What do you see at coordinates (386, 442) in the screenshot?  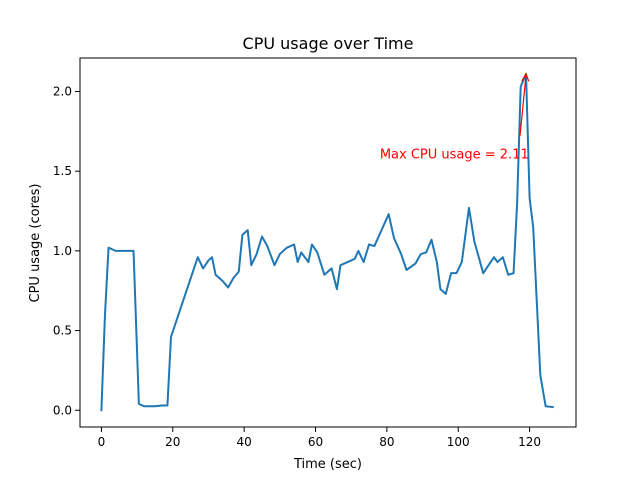 I see `x-tick-label: 80` at bounding box center [386, 442].